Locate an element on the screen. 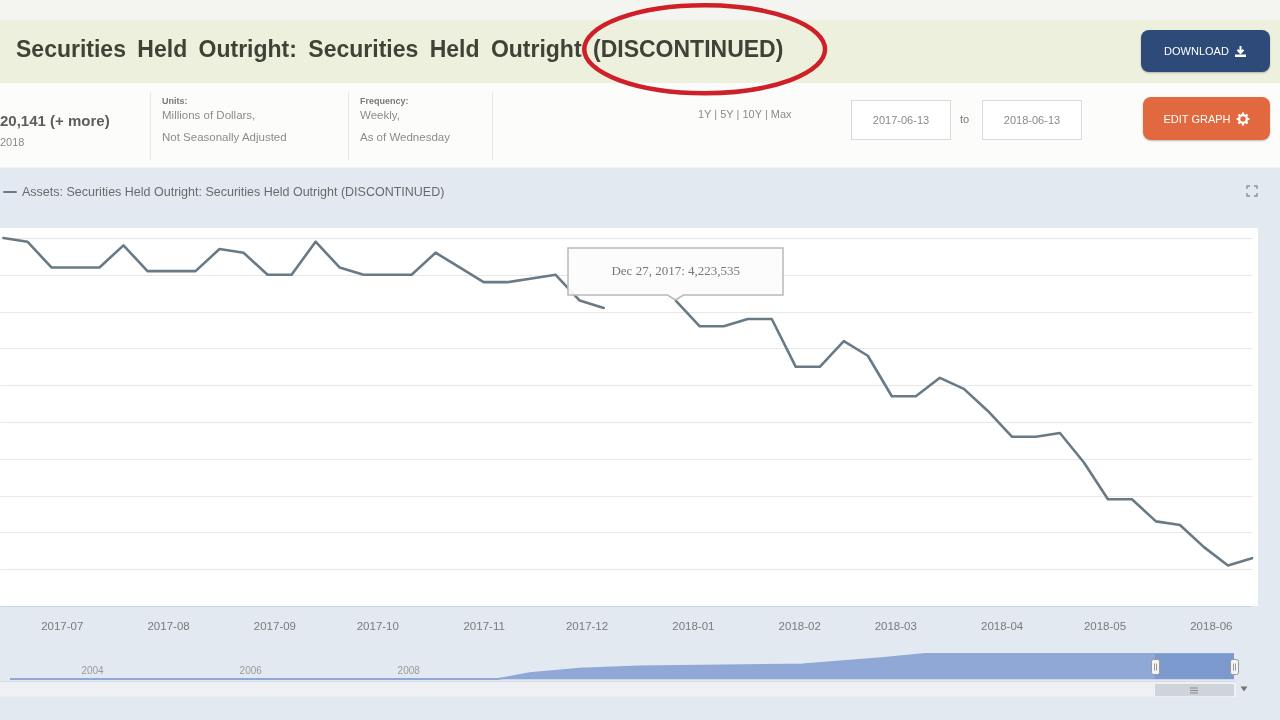 The width and height of the screenshot is (1280, 720). x-tick-label: 2018-03 is located at coordinates (895, 625).